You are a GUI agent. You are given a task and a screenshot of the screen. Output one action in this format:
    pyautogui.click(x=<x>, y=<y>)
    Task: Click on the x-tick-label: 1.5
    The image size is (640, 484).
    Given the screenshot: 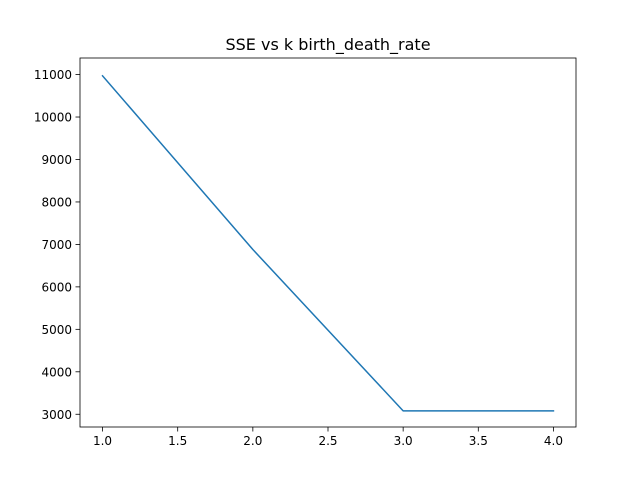 What is the action you would take?
    pyautogui.click(x=177, y=441)
    